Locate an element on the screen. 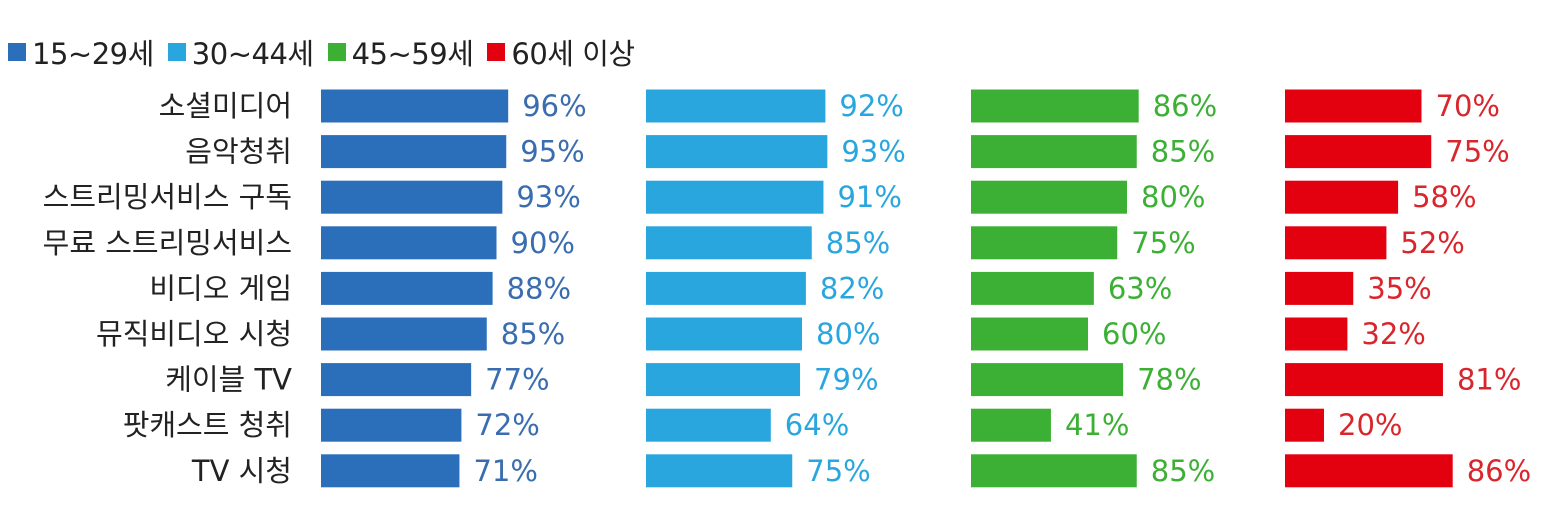 The image size is (1564, 516). data-label: 90% is located at coordinates (543, 243).